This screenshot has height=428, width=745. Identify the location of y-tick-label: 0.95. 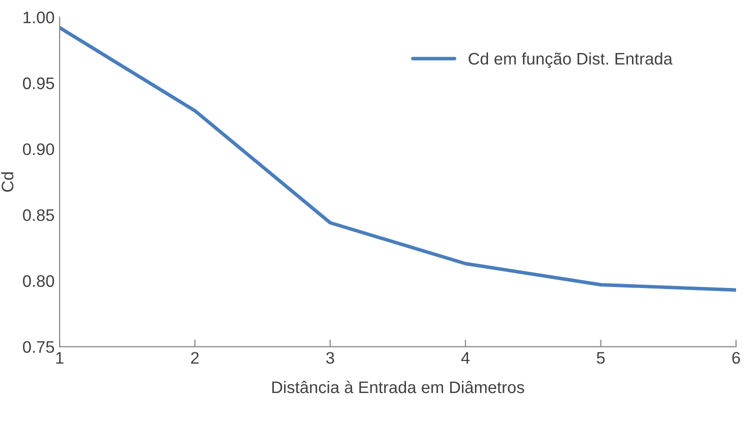
(38, 83).